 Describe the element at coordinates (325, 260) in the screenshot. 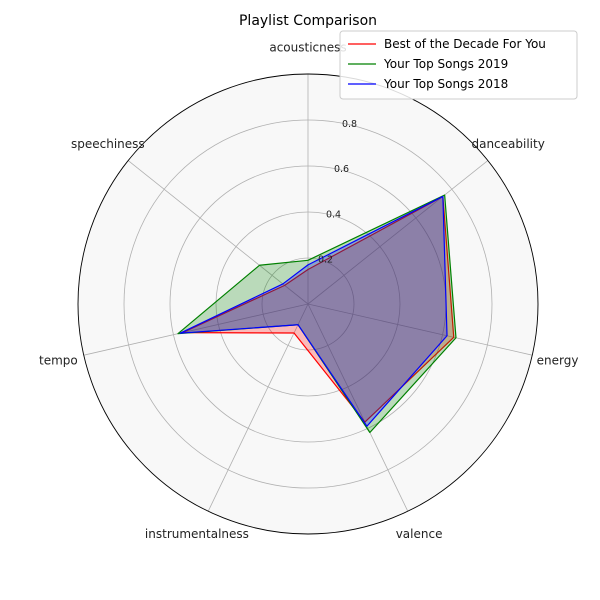

I see `radial-tick-label: 0.2` at that location.